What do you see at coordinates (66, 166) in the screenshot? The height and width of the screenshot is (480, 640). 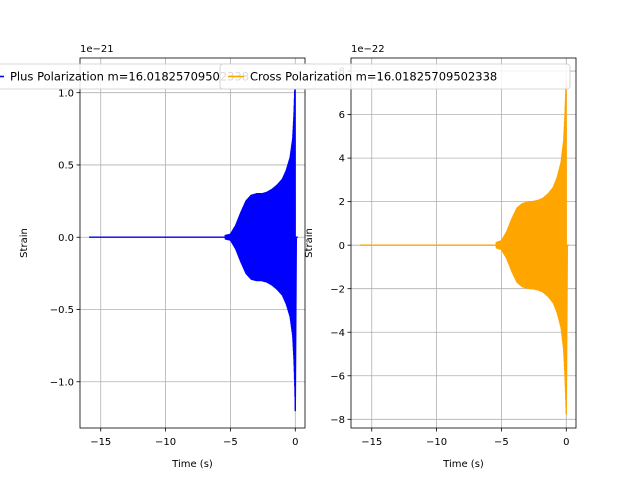 I see `y-tick-label: 0.5` at bounding box center [66, 166].